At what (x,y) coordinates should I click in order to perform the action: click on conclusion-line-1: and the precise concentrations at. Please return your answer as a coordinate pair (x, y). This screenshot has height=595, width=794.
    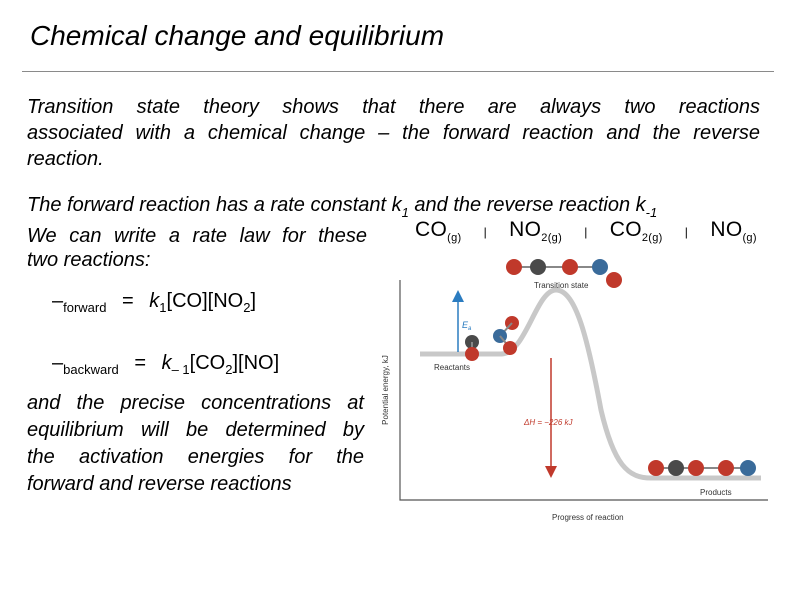
    Looking at the image, I should click on (195, 403).